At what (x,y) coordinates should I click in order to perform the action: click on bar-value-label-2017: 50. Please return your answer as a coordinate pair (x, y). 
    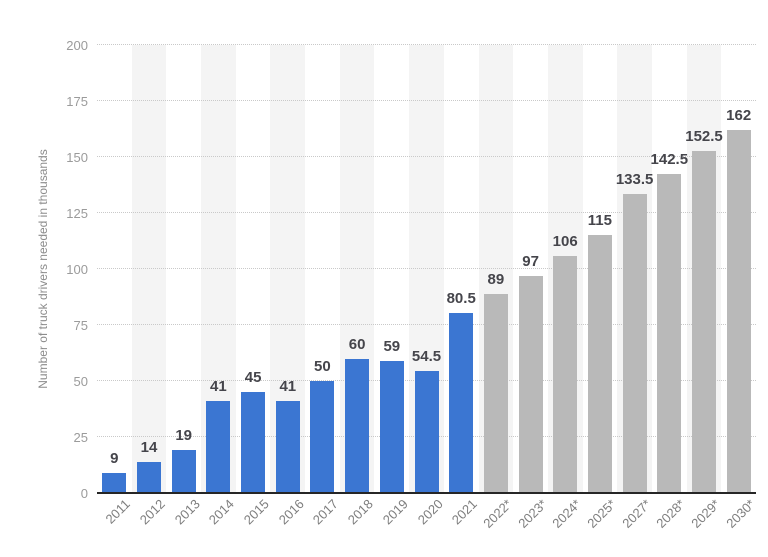
    Looking at the image, I should click on (322, 366).